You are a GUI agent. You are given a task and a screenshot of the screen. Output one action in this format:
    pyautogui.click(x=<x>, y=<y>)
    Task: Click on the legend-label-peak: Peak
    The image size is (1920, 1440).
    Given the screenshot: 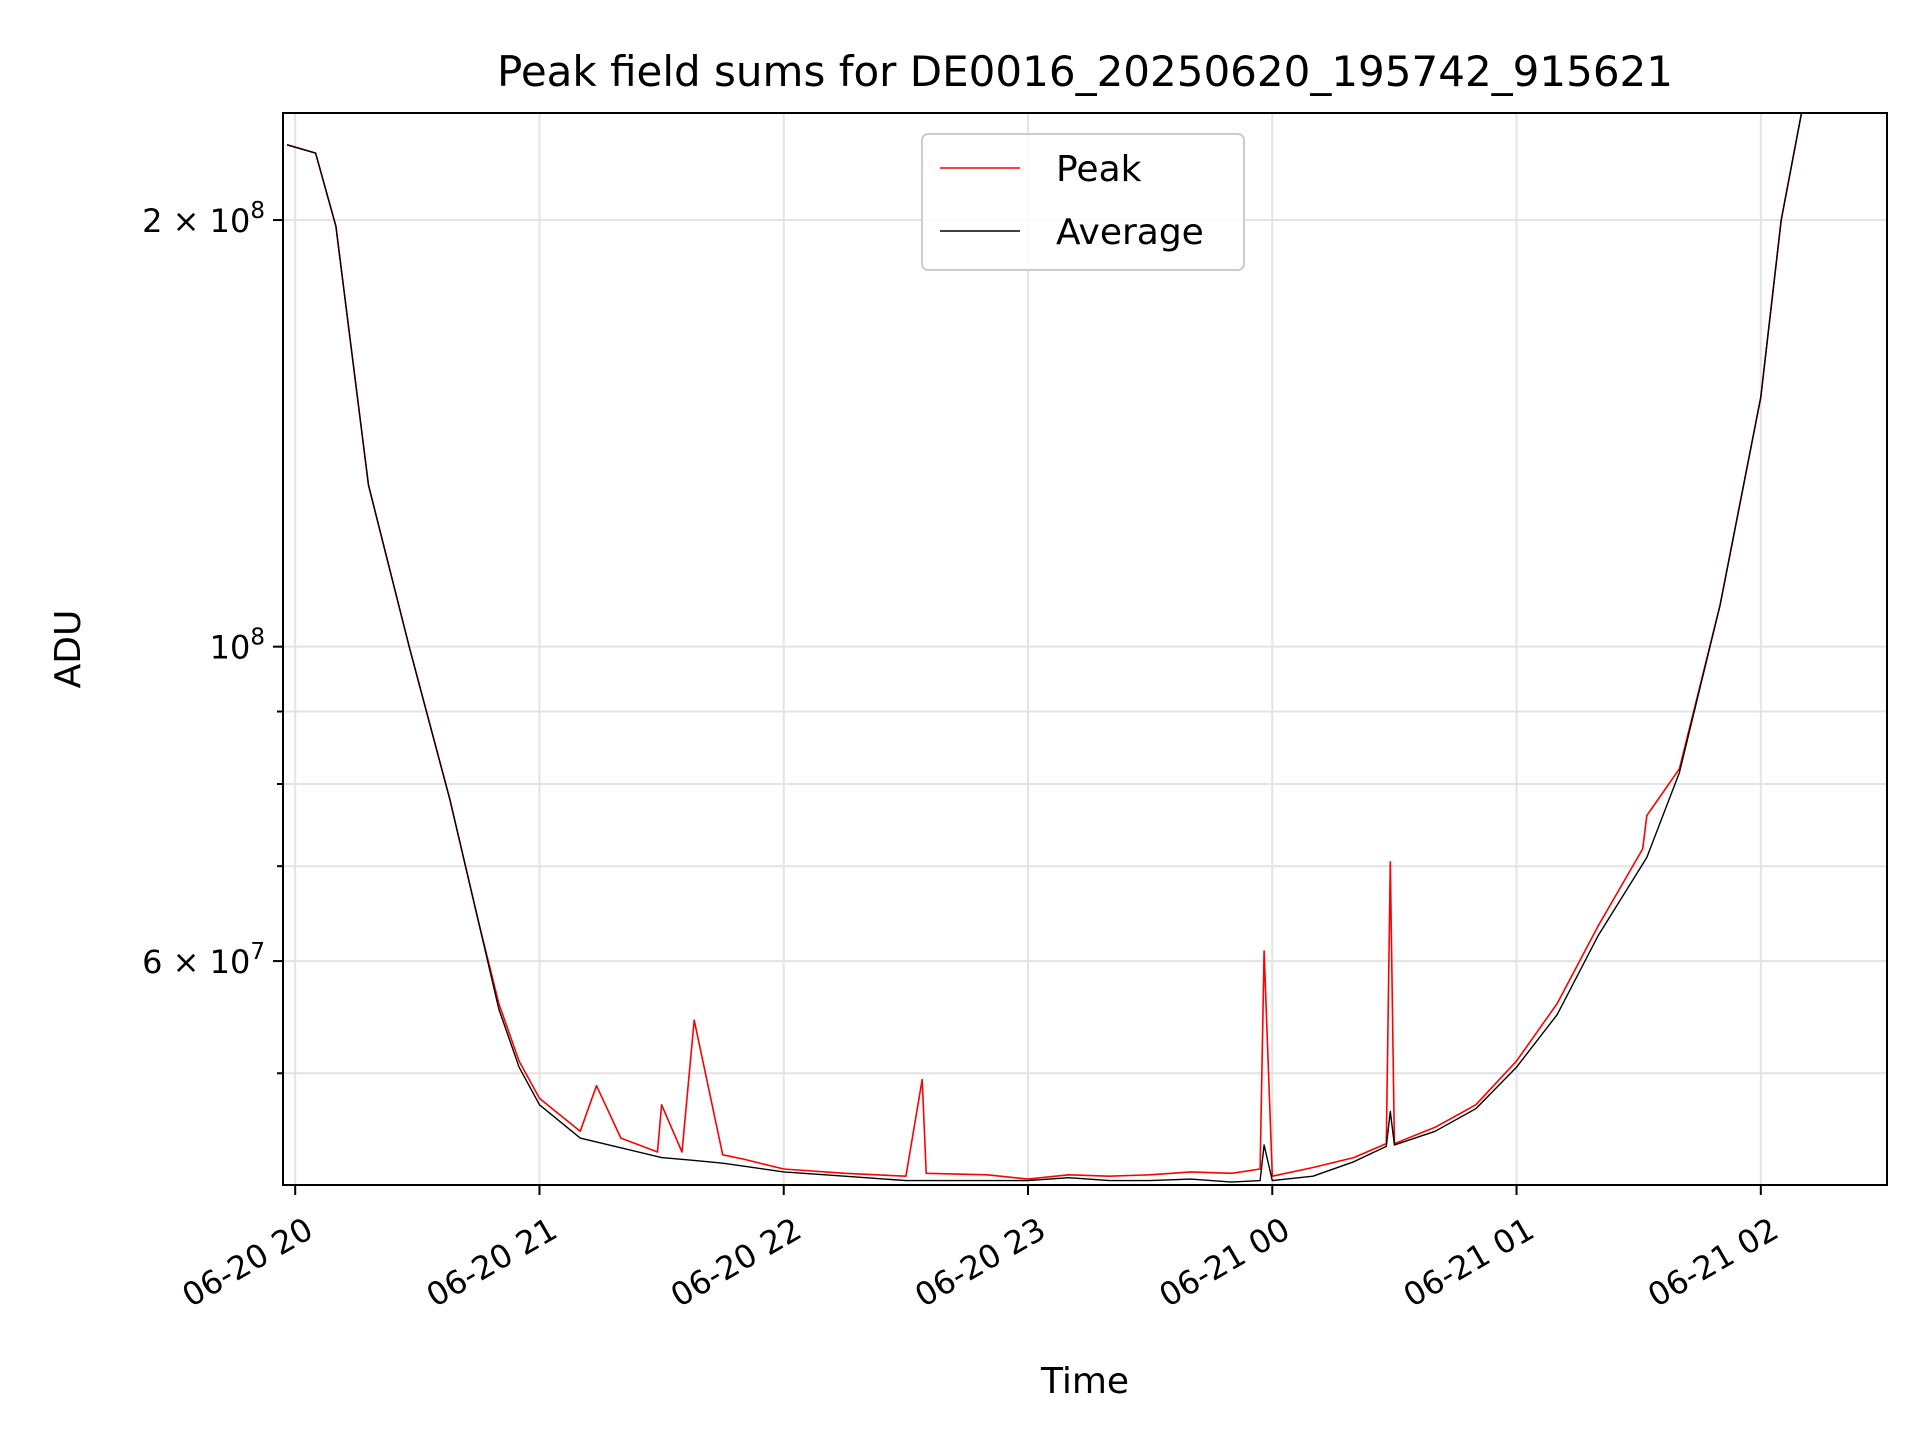 What is the action you would take?
    pyautogui.click(x=1099, y=169)
    